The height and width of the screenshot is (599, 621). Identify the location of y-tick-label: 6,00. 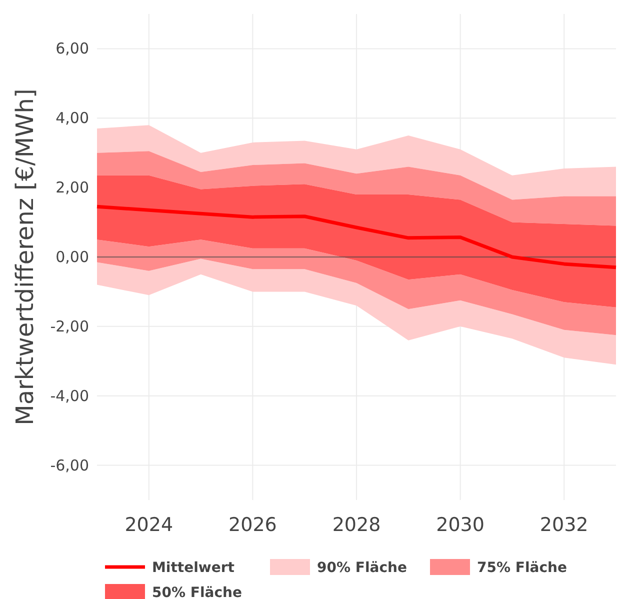
(72, 49).